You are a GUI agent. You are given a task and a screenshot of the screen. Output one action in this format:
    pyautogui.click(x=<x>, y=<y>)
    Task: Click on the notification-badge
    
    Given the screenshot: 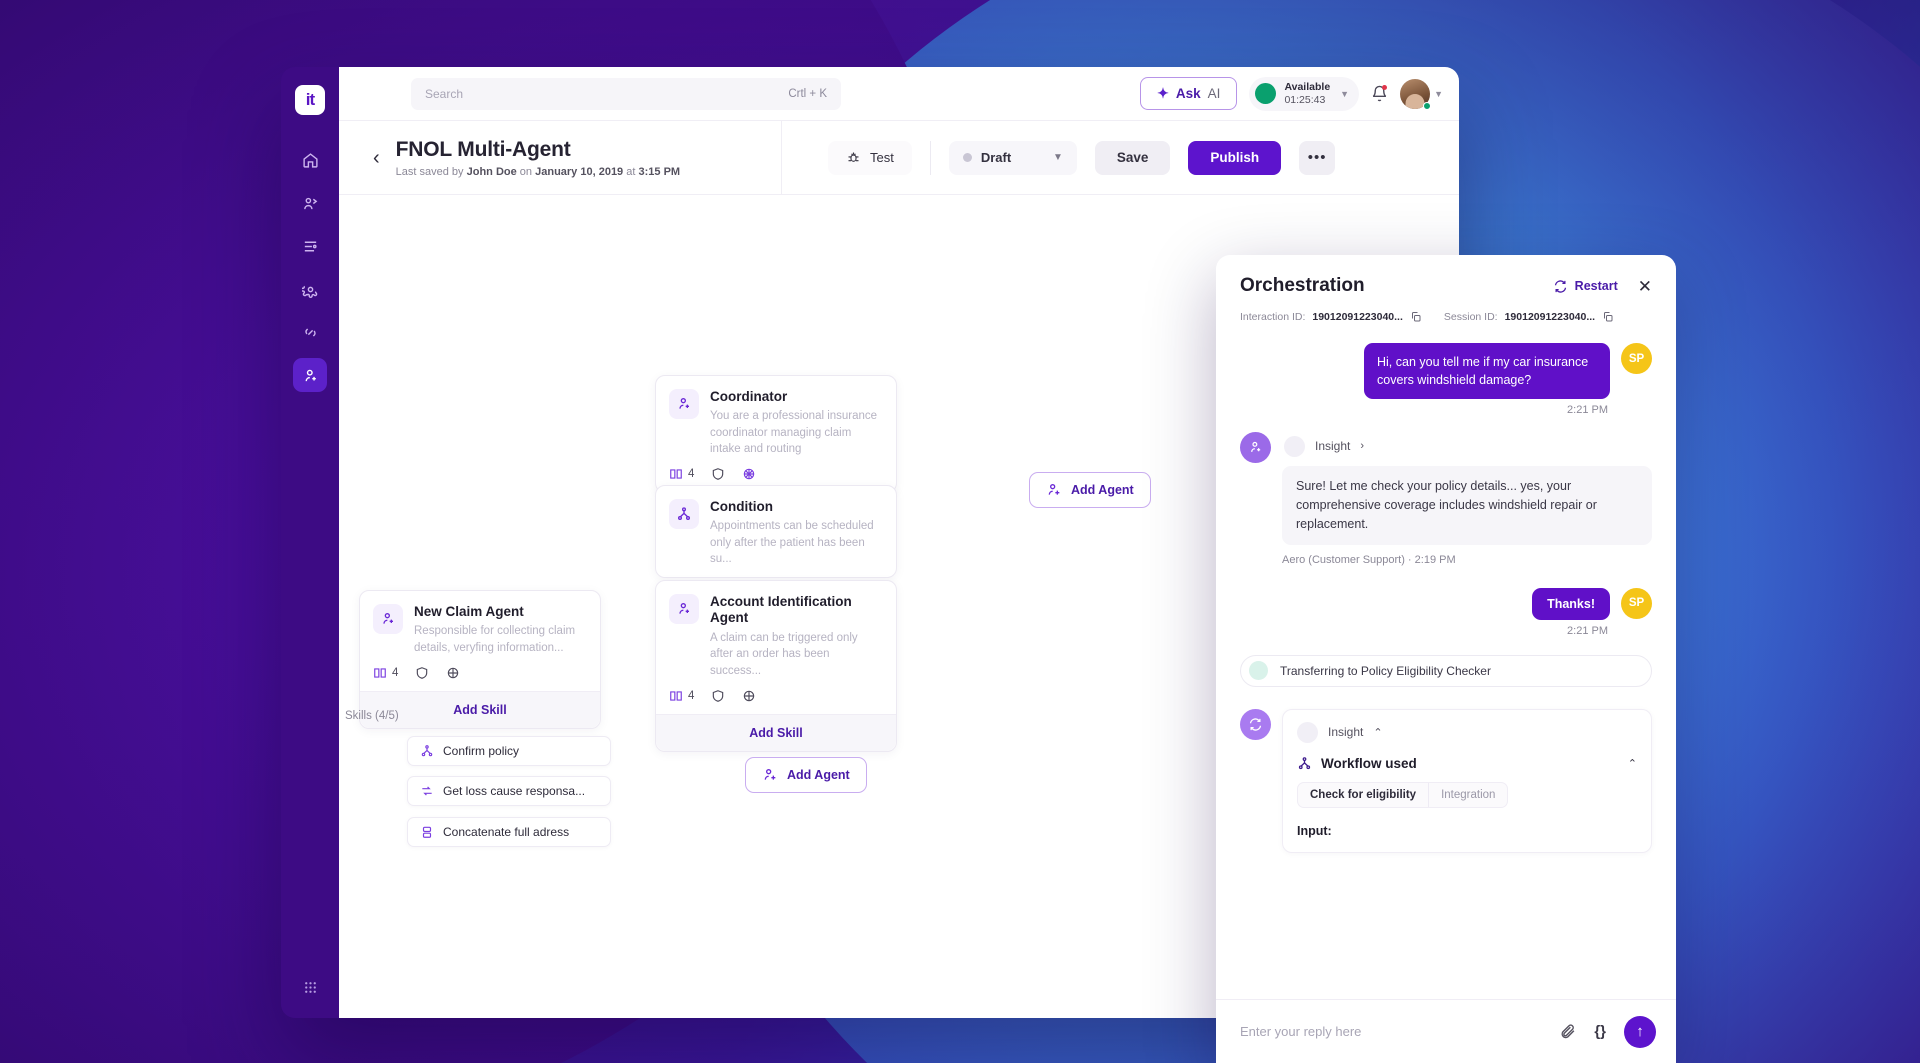 What is the action you would take?
    pyautogui.click(x=1385, y=87)
    